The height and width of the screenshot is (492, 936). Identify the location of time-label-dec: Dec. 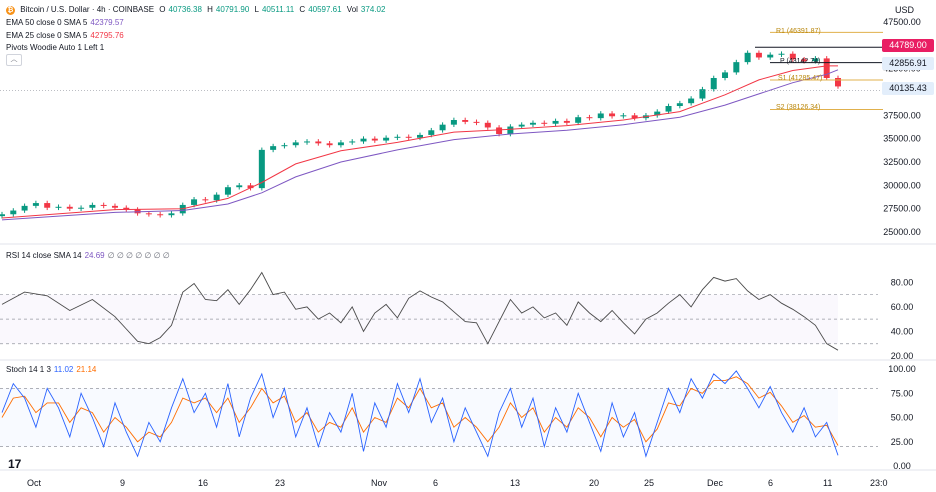
(715, 483).